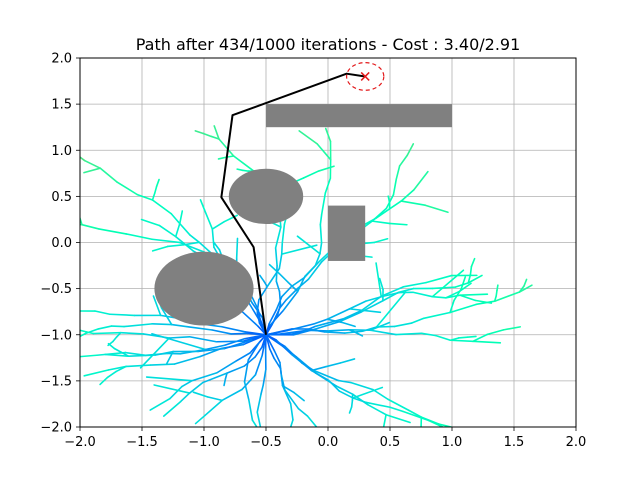 Image resolution: width=640 pixels, height=480 pixels. Describe the element at coordinates (142, 442) in the screenshot. I see `x-tick-label-1: −1.5` at that location.